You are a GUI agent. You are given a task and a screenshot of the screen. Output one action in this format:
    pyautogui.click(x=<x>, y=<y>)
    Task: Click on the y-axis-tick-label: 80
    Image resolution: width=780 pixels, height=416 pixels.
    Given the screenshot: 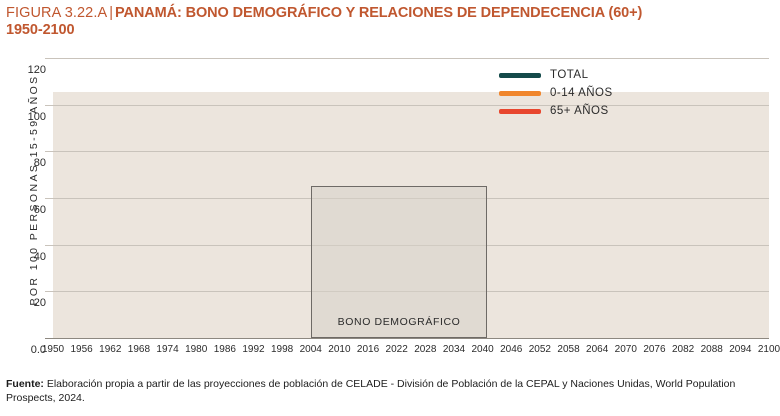 What is the action you would take?
    pyautogui.click(x=39, y=163)
    